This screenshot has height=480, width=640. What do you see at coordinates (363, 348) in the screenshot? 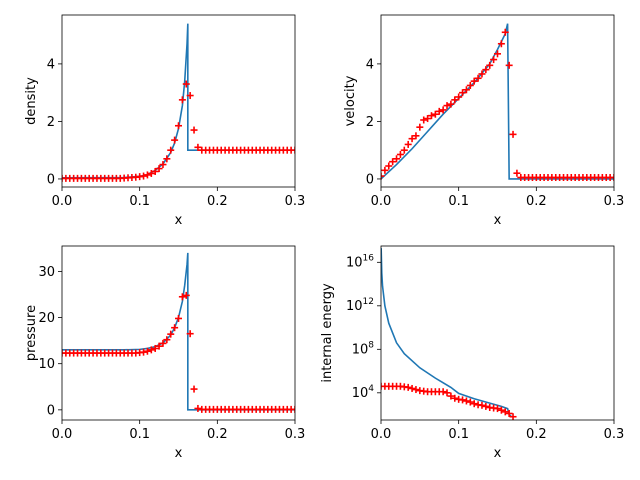
I see `y-tick-label: 10⁸` at bounding box center [363, 348].